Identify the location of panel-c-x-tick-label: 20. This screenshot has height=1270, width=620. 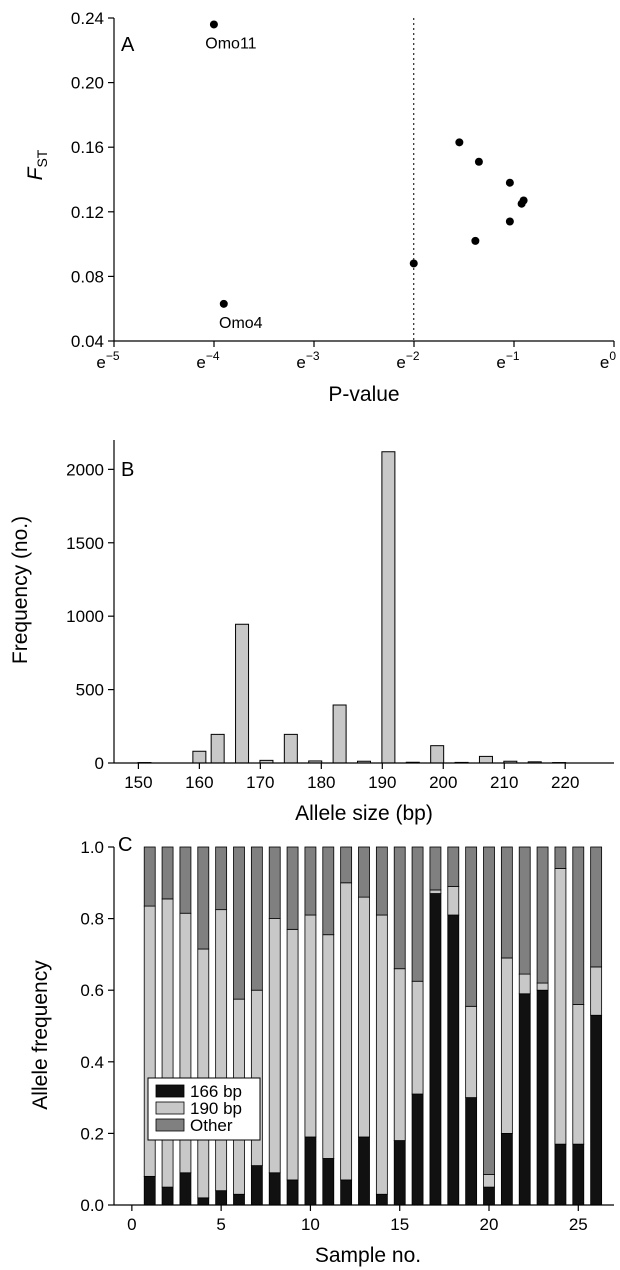
(489, 1224).